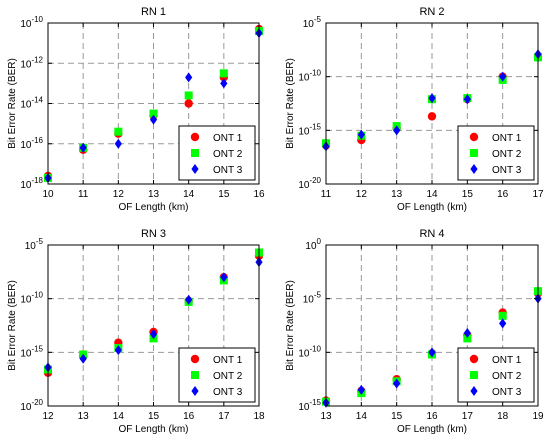 Image resolution: width=550 pixels, height=439 pixels. What do you see at coordinates (538, 194) in the screenshot?
I see `x-tick-label: 17` at bounding box center [538, 194].